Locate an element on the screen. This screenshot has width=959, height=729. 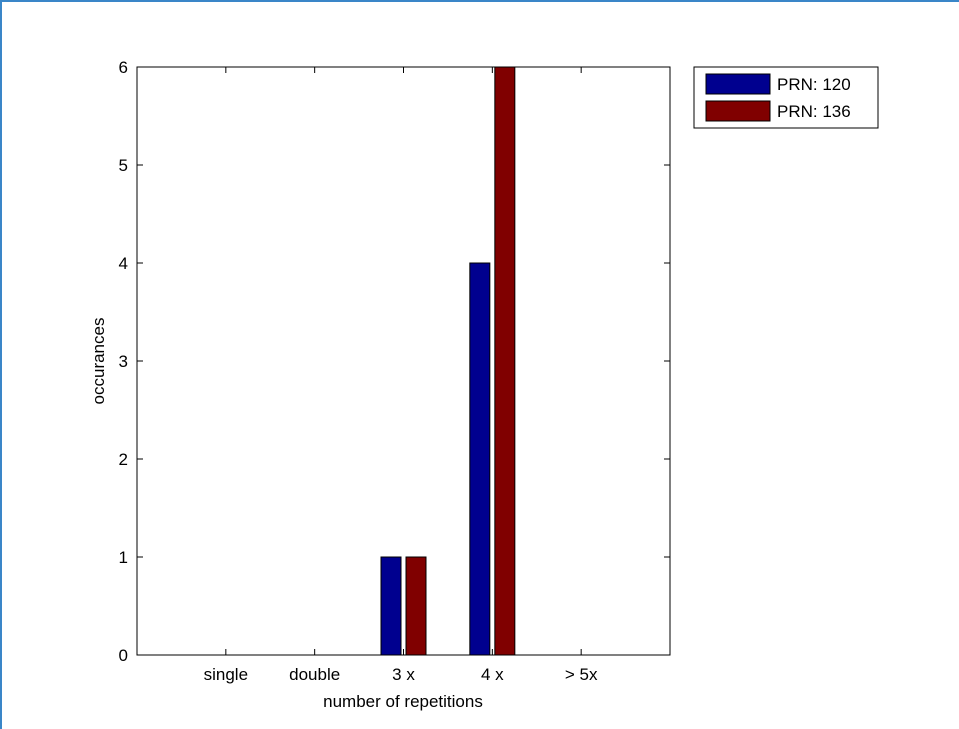
x-axis-label: number of repetitions is located at coordinates (403, 701).